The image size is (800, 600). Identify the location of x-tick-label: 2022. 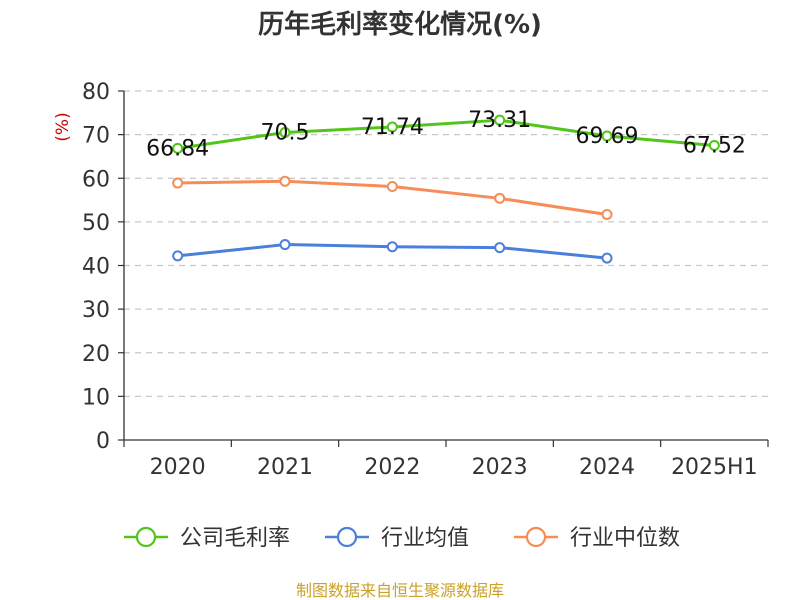
(392, 467).